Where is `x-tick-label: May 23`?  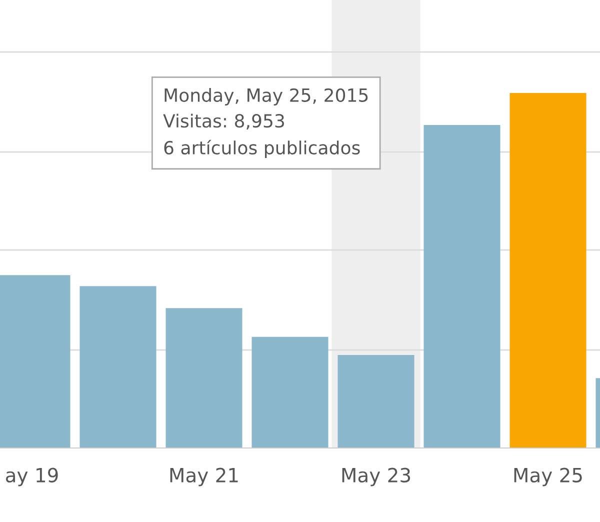
x-tick-label: May 23 is located at coordinates (376, 477).